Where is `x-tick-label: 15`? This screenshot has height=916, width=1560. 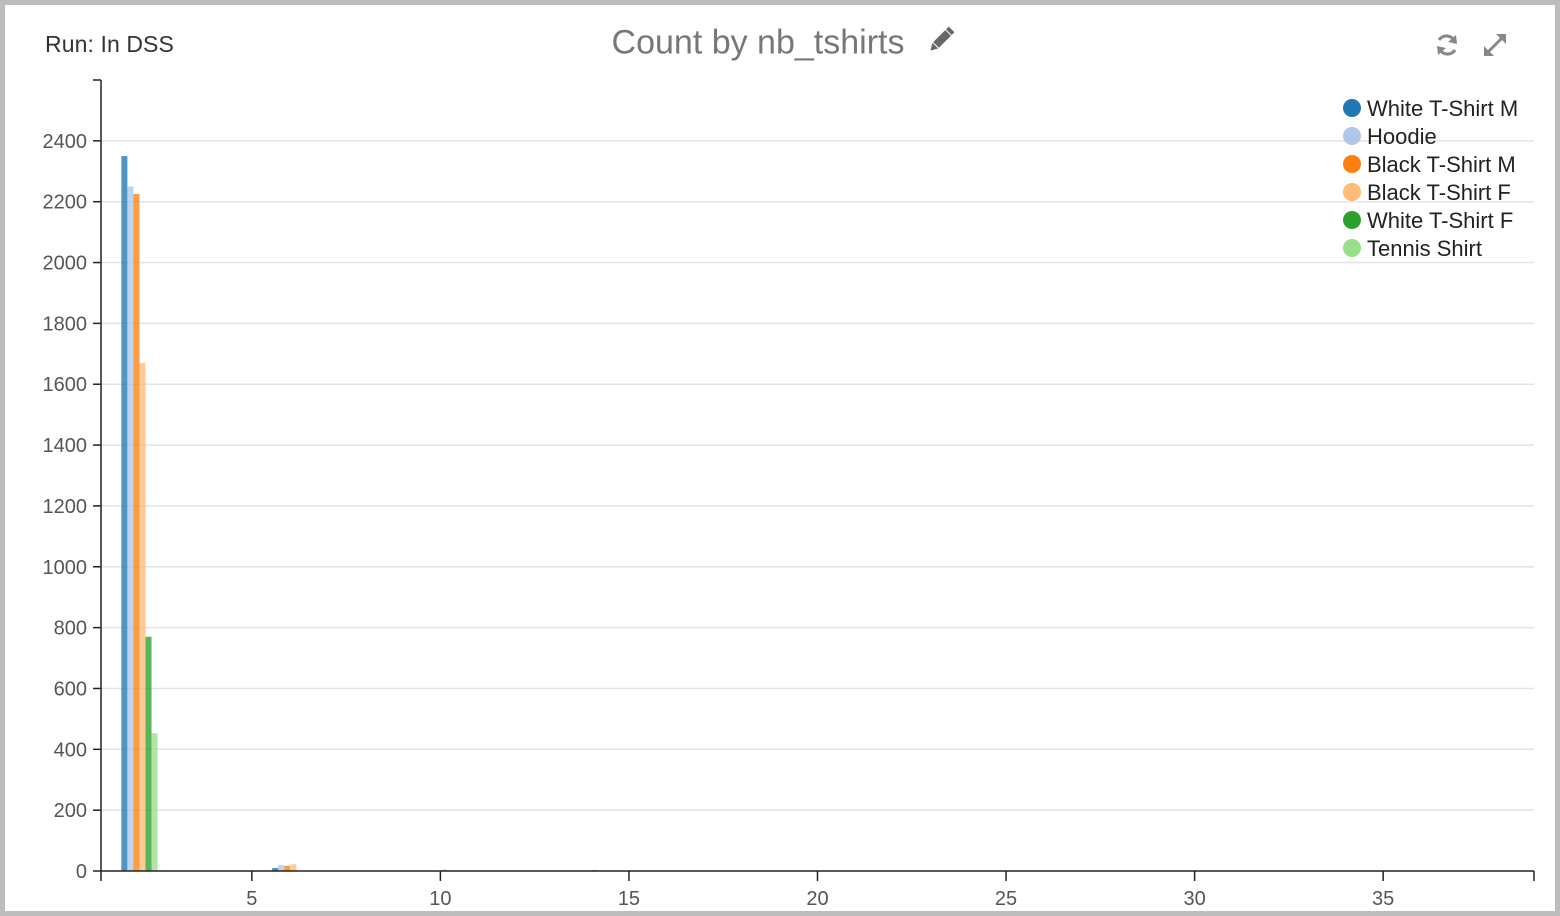 x-tick-label: 15 is located at coordinates (629, 899).